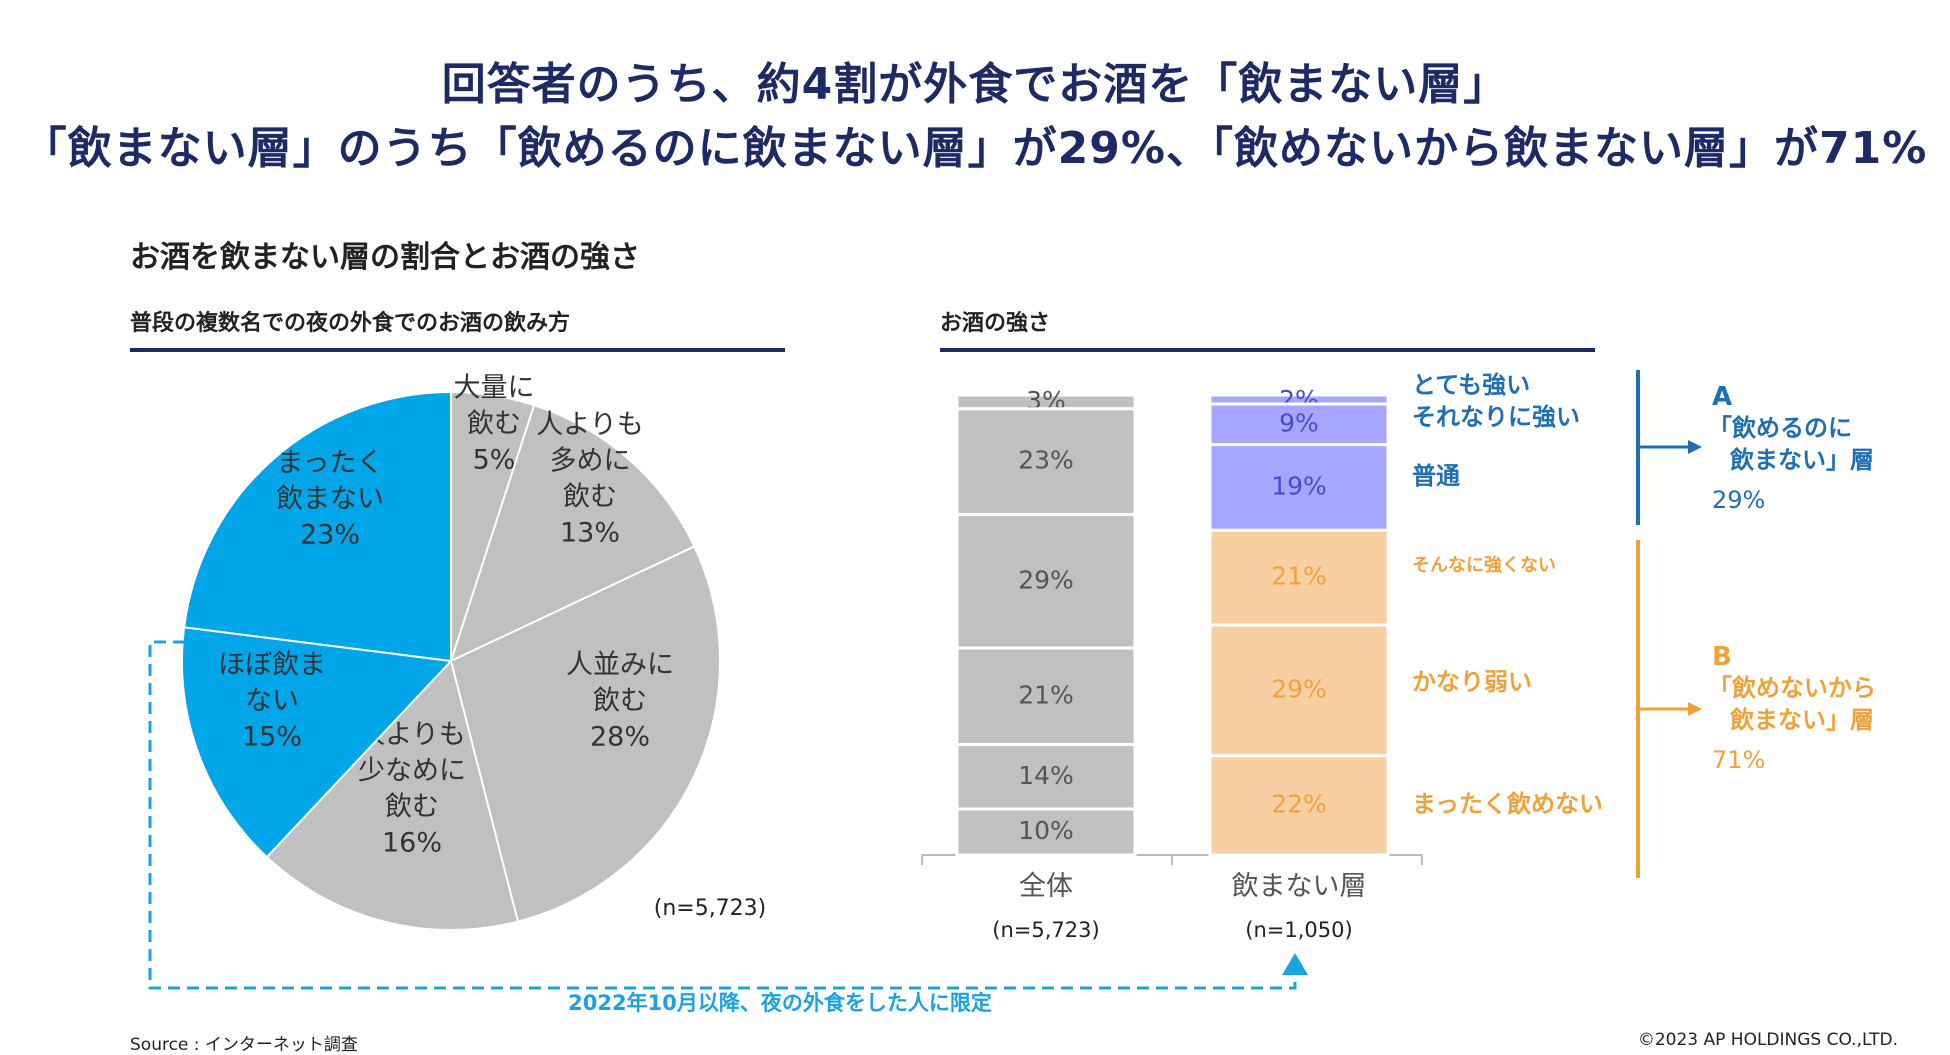 This screenshot has width=1950, height=1055. I want to click on pie-slice-value-label: 13%, so click(590, 533).